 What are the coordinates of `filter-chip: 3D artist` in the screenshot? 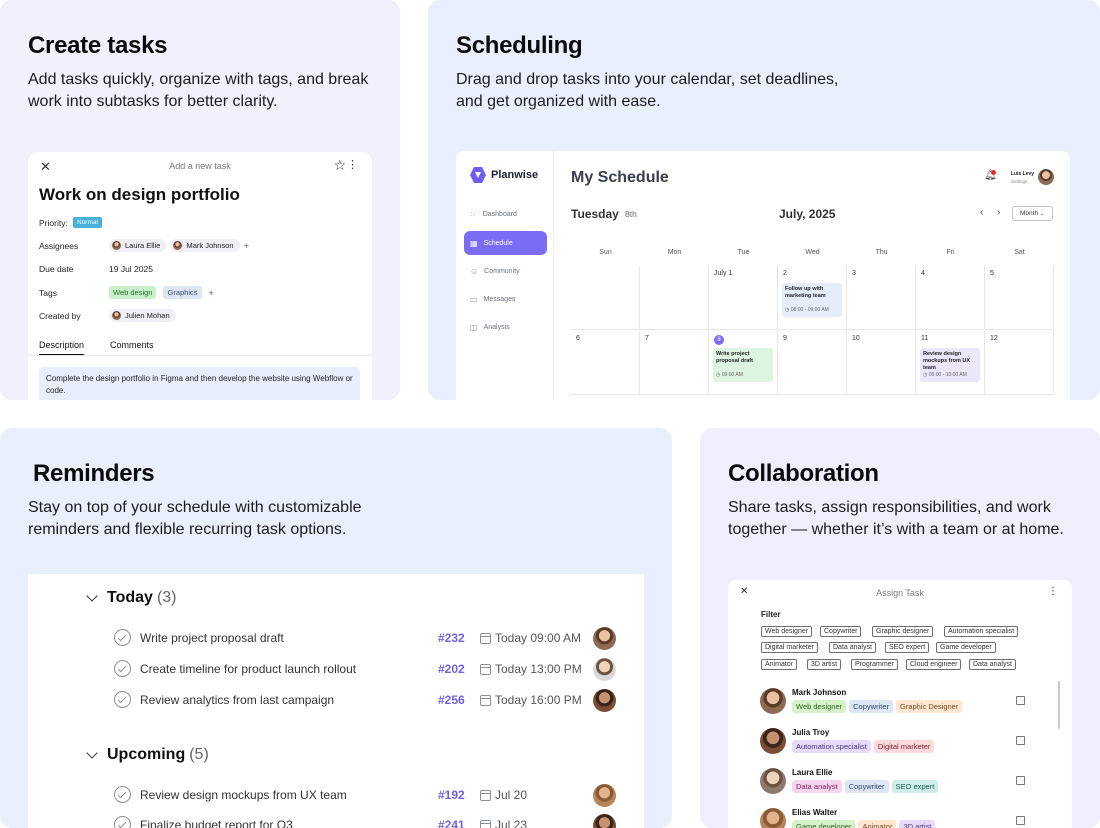 It's located at (824, 664).